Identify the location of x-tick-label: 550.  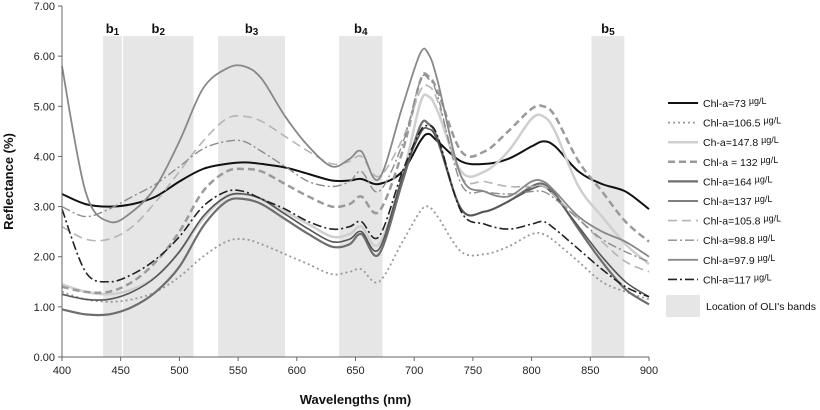
(238, 371).